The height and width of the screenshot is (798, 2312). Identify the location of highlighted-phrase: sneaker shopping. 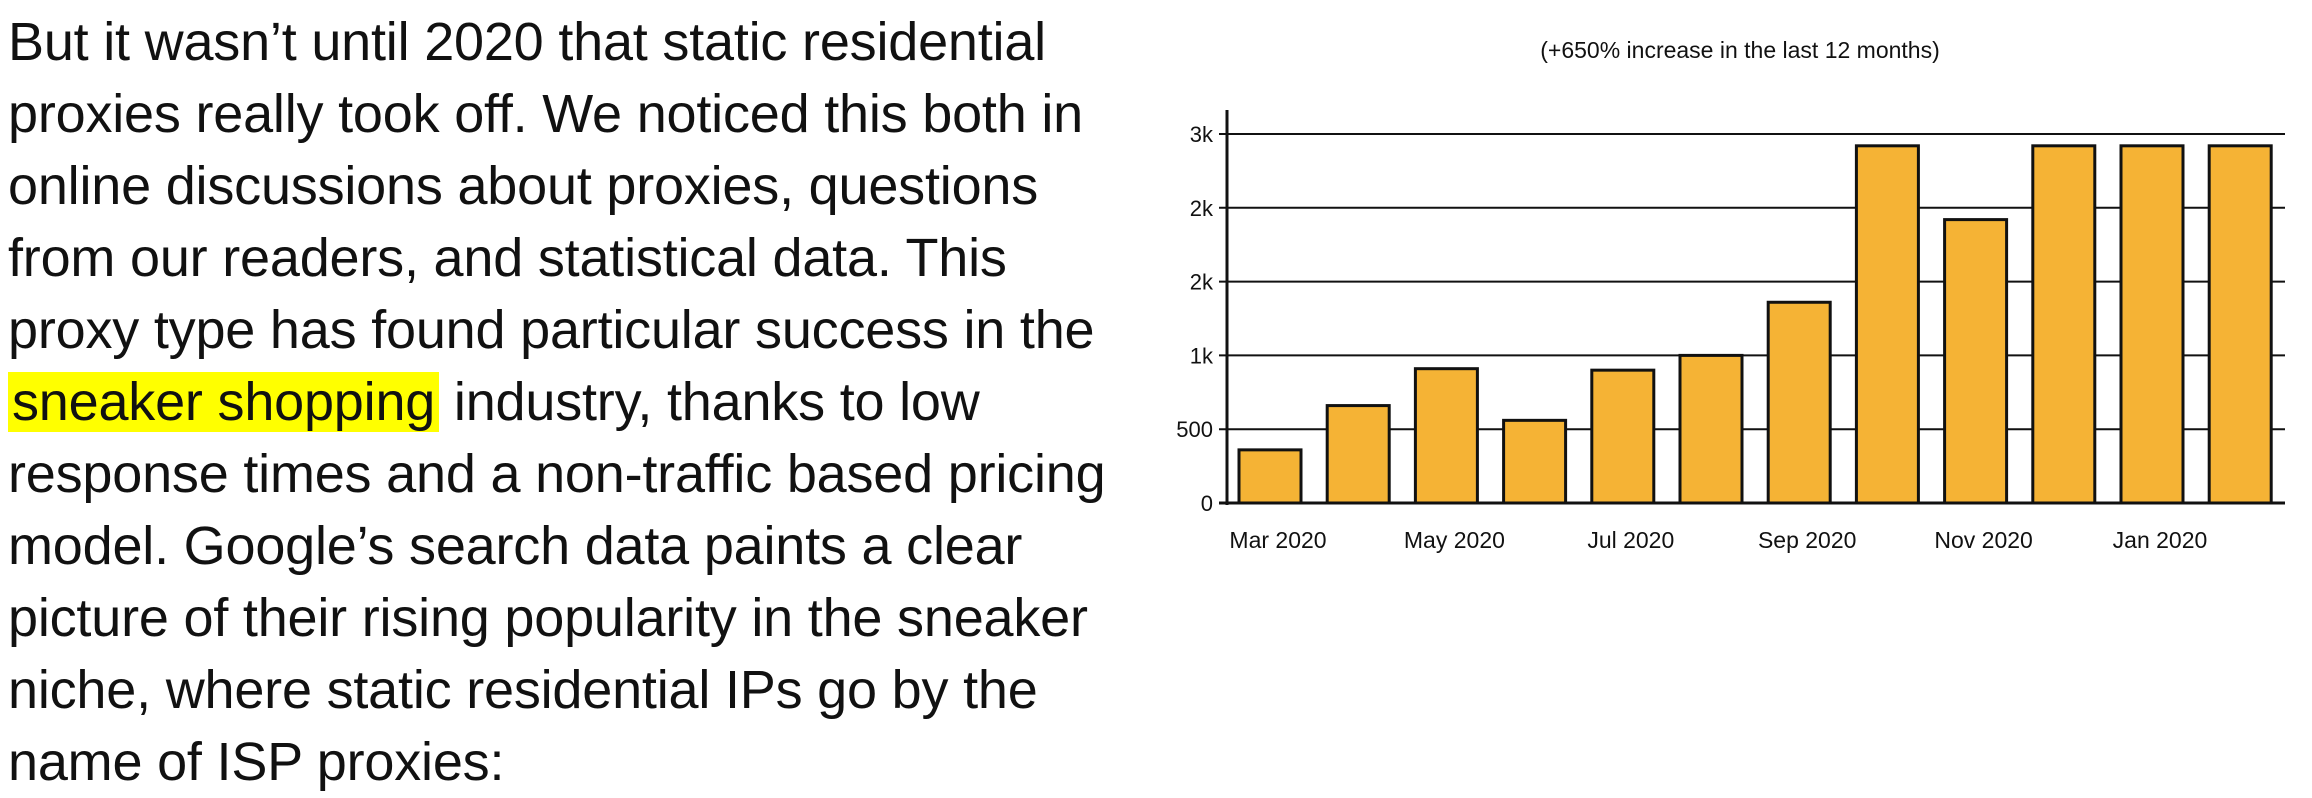
(224, 402).